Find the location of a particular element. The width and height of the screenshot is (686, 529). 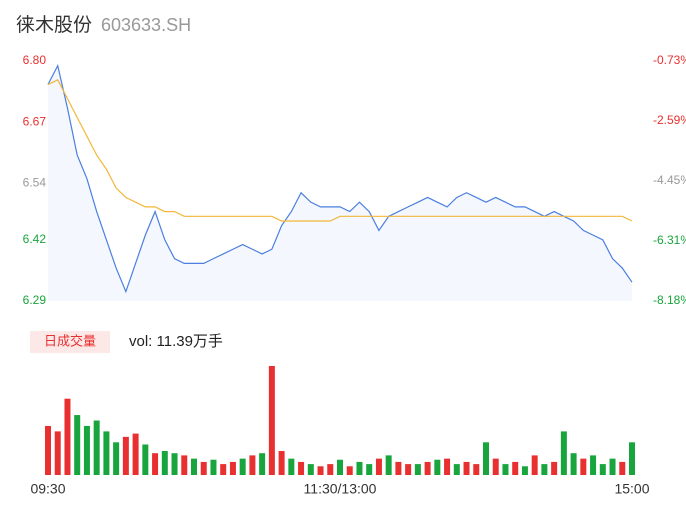

y2-tick-label: -8.18% is located at coordinates (669, 300).